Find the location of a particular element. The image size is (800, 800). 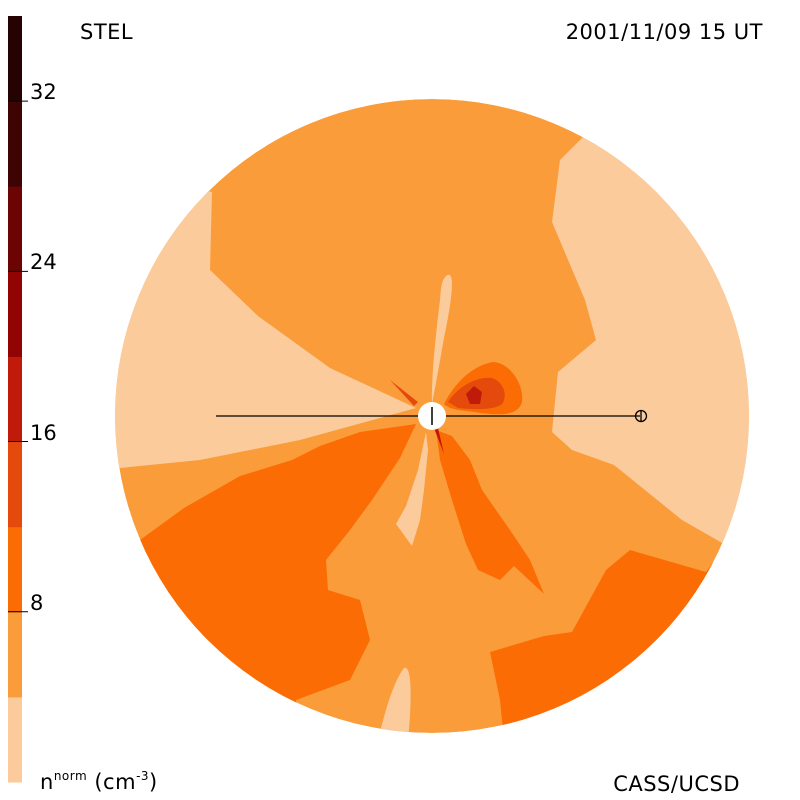

colorbar-ticks is located at coordinates (18, 356).